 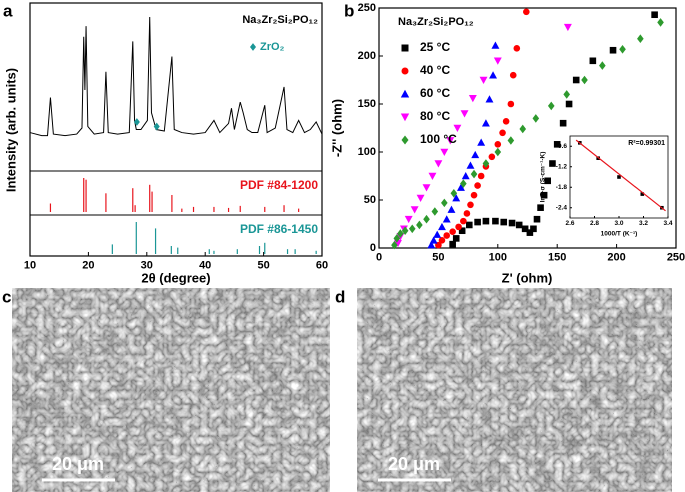 What do you see at coordinates (436, 22) in the screenshot?
I see `chart-title: Na₃Zr₂Si₂PO₁₂` at bounding box center [436, 22].